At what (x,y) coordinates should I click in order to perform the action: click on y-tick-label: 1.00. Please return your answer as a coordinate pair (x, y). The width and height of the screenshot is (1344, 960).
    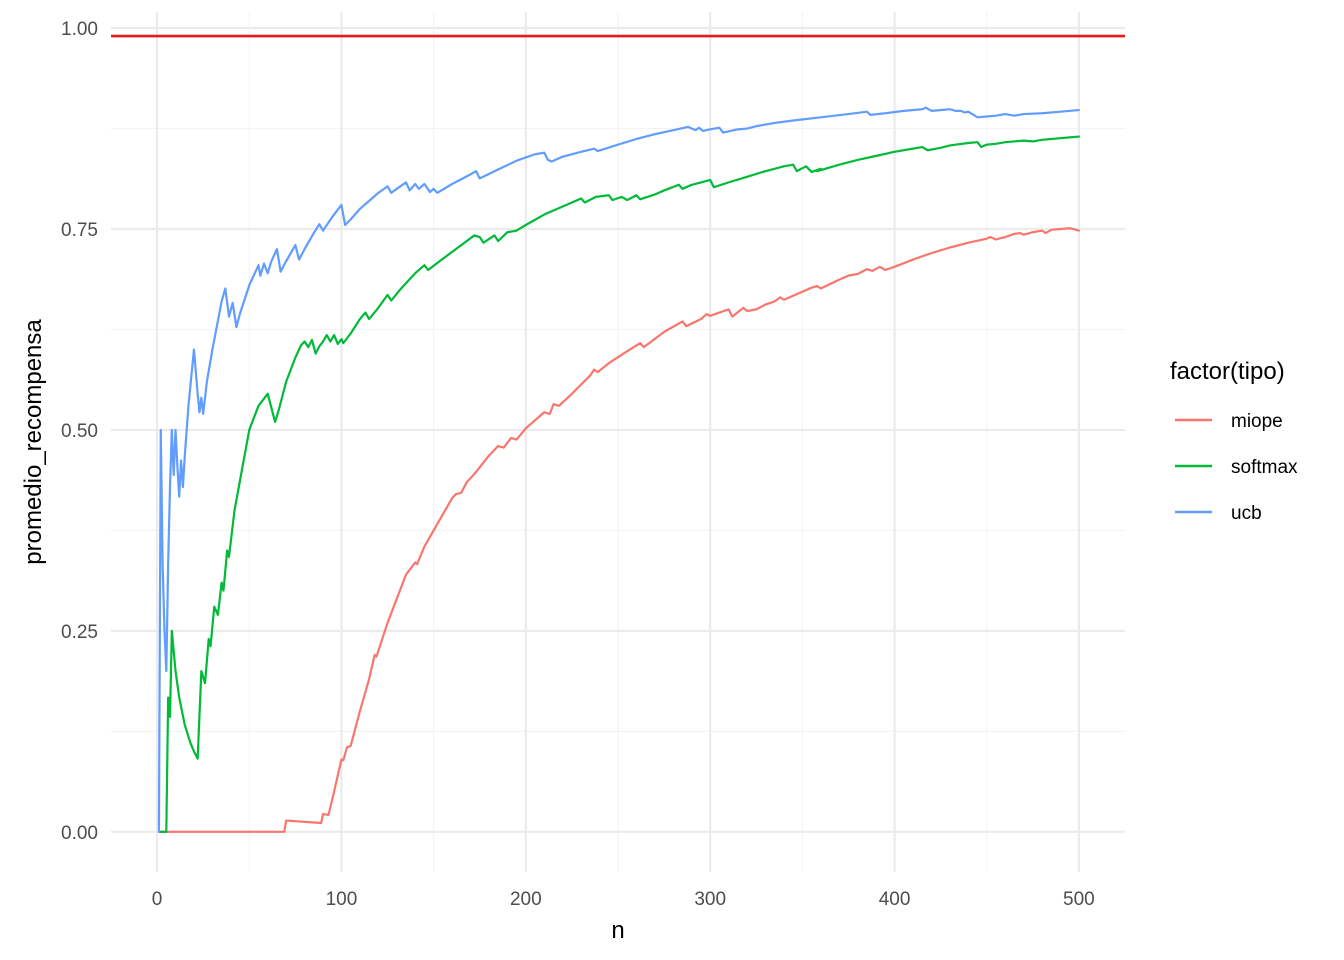
    Looking at the image, I should click on (79, 29).